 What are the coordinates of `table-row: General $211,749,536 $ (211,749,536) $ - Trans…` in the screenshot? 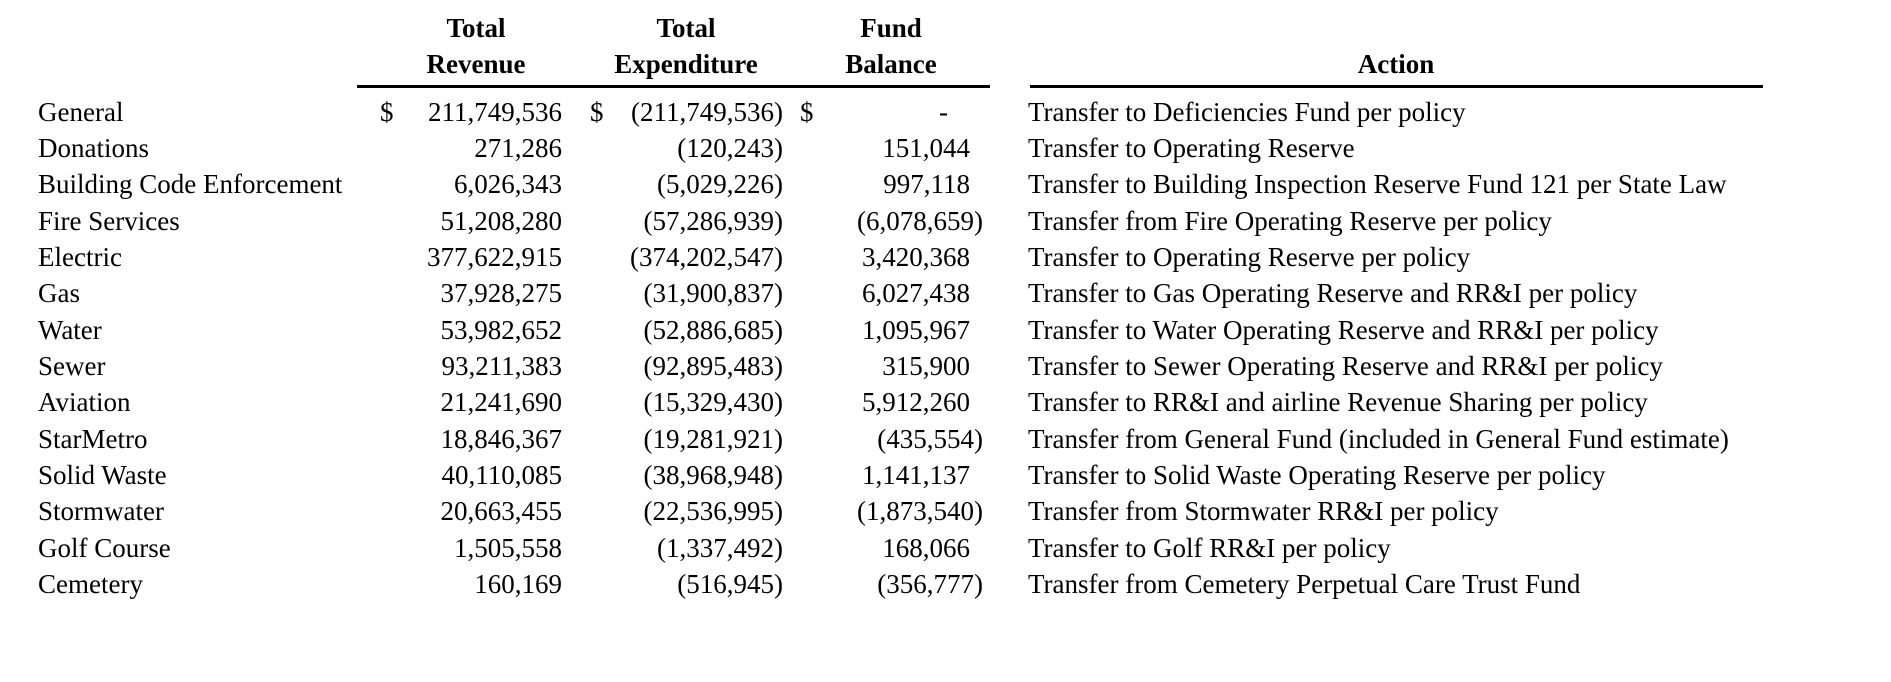 It's located at (945, 112).